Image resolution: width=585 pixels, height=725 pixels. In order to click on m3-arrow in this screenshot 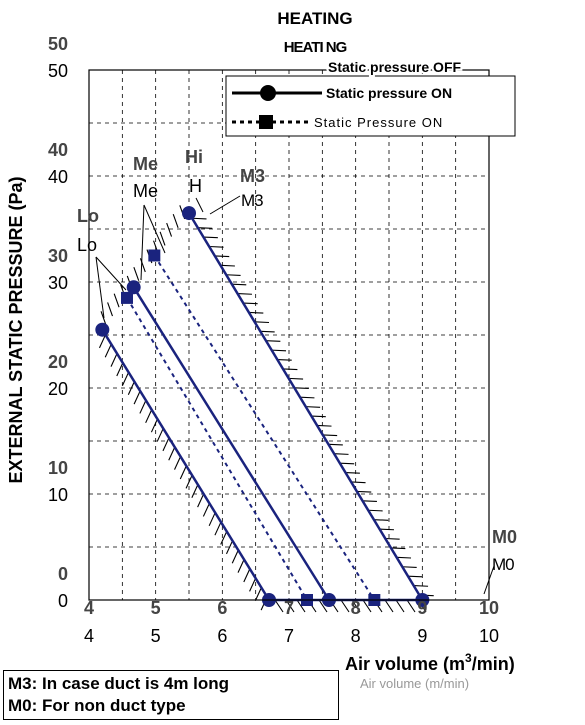, I will do `click(225, 205)`.